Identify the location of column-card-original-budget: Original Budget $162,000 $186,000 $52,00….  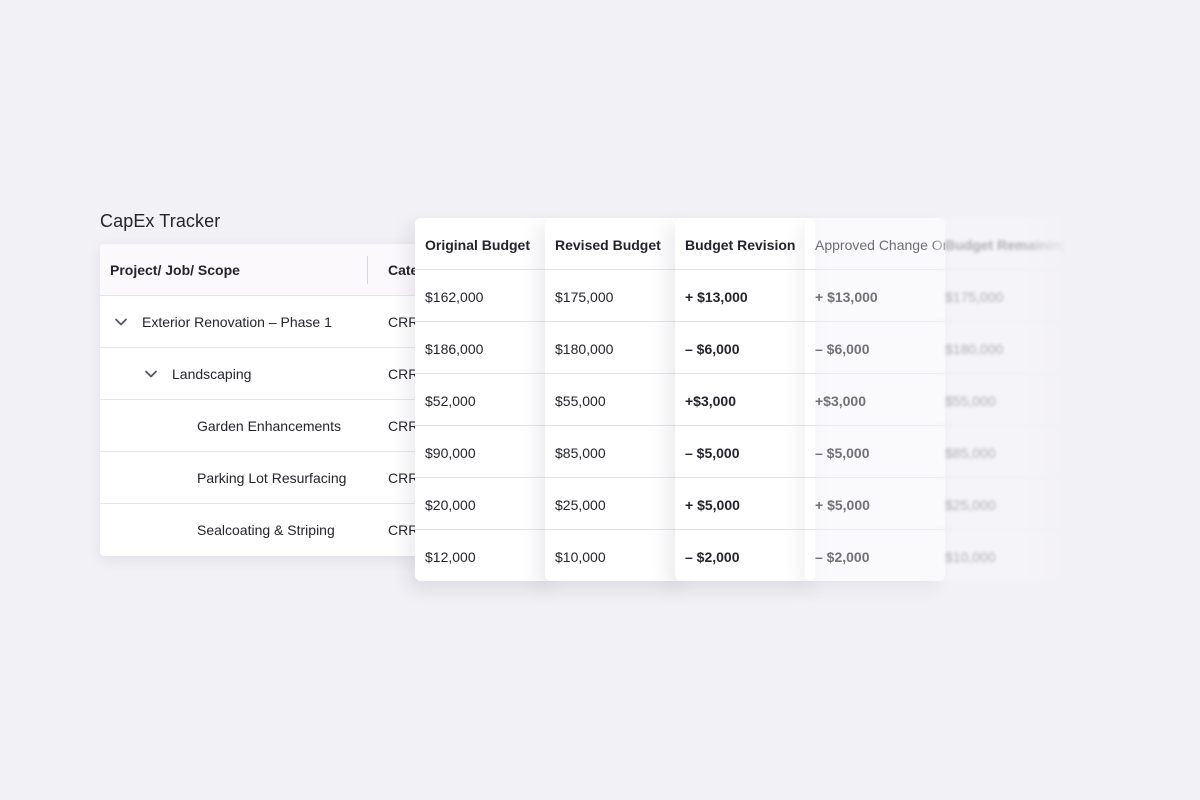
(485, 399).